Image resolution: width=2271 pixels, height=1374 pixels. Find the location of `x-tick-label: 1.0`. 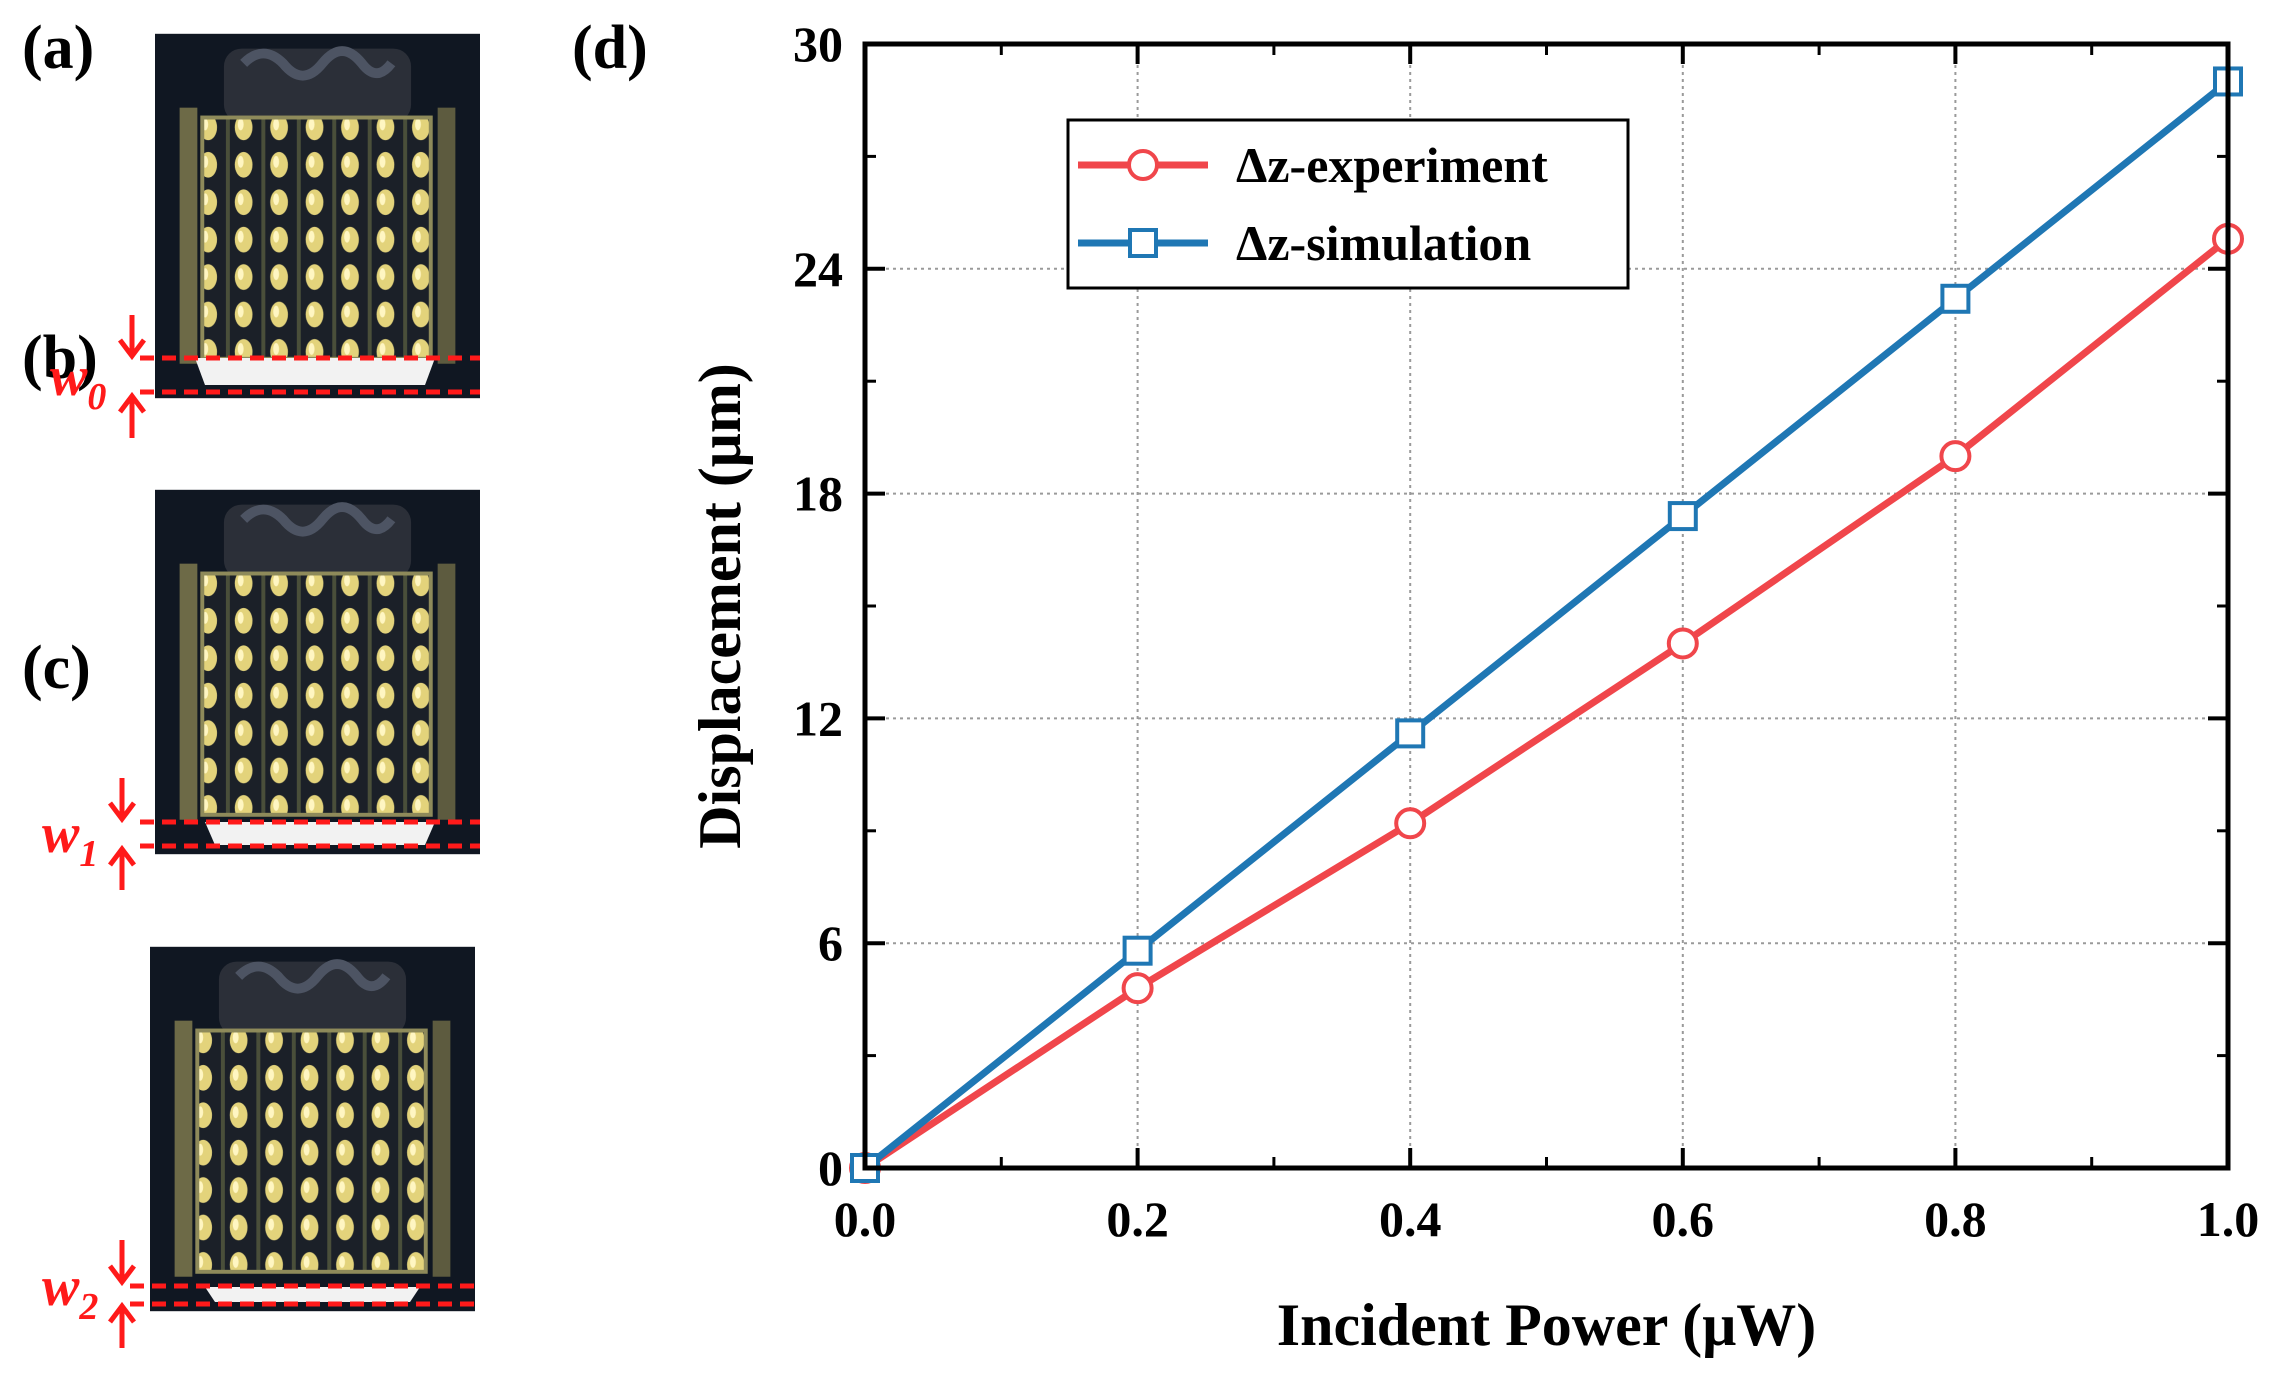

x-tick-label: 1.0 is located at coordinates (2228, 1219).